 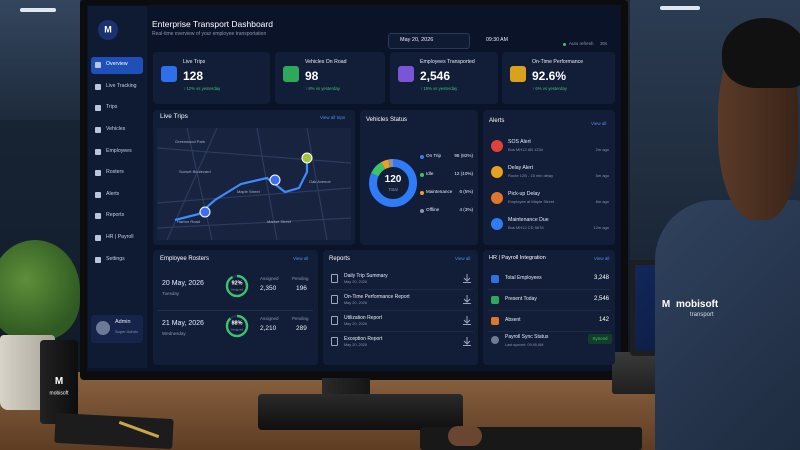 I want to click on roster-day: Tuesday, so click(x=171, y=293).